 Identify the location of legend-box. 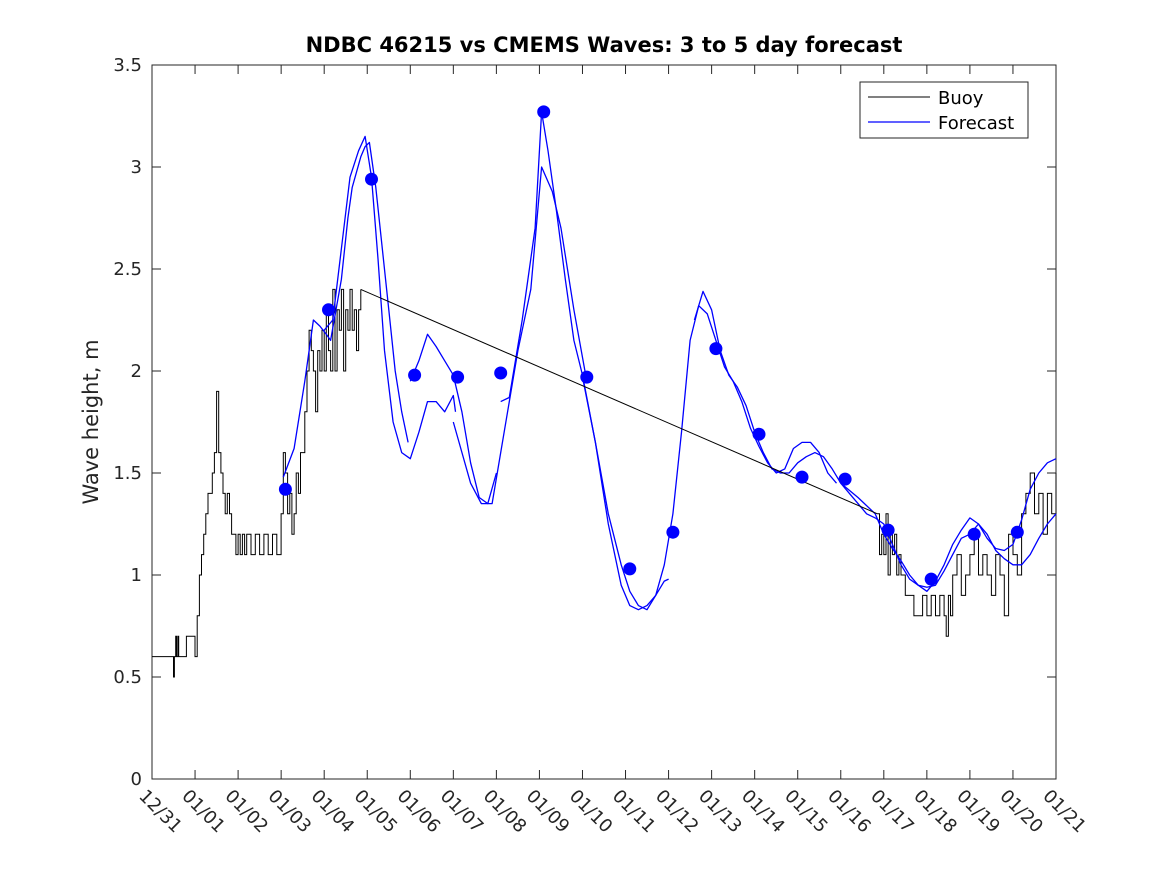
(944, 110).